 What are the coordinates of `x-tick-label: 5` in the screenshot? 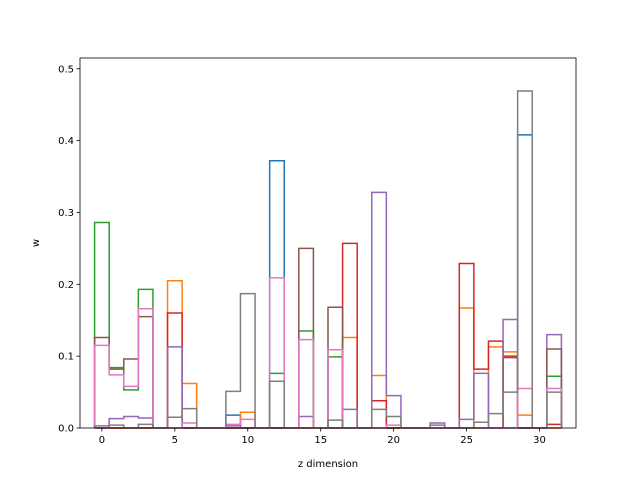 It's located at (175, 440).